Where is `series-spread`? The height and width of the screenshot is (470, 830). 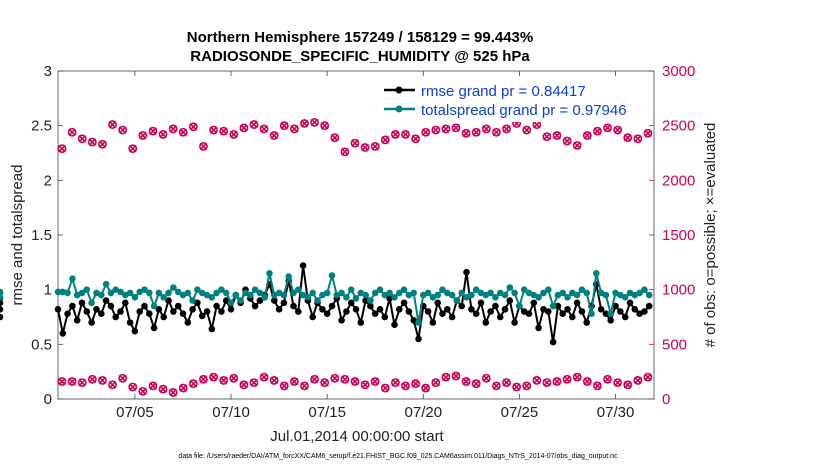 series-spread is located at coordinates (326, 298).